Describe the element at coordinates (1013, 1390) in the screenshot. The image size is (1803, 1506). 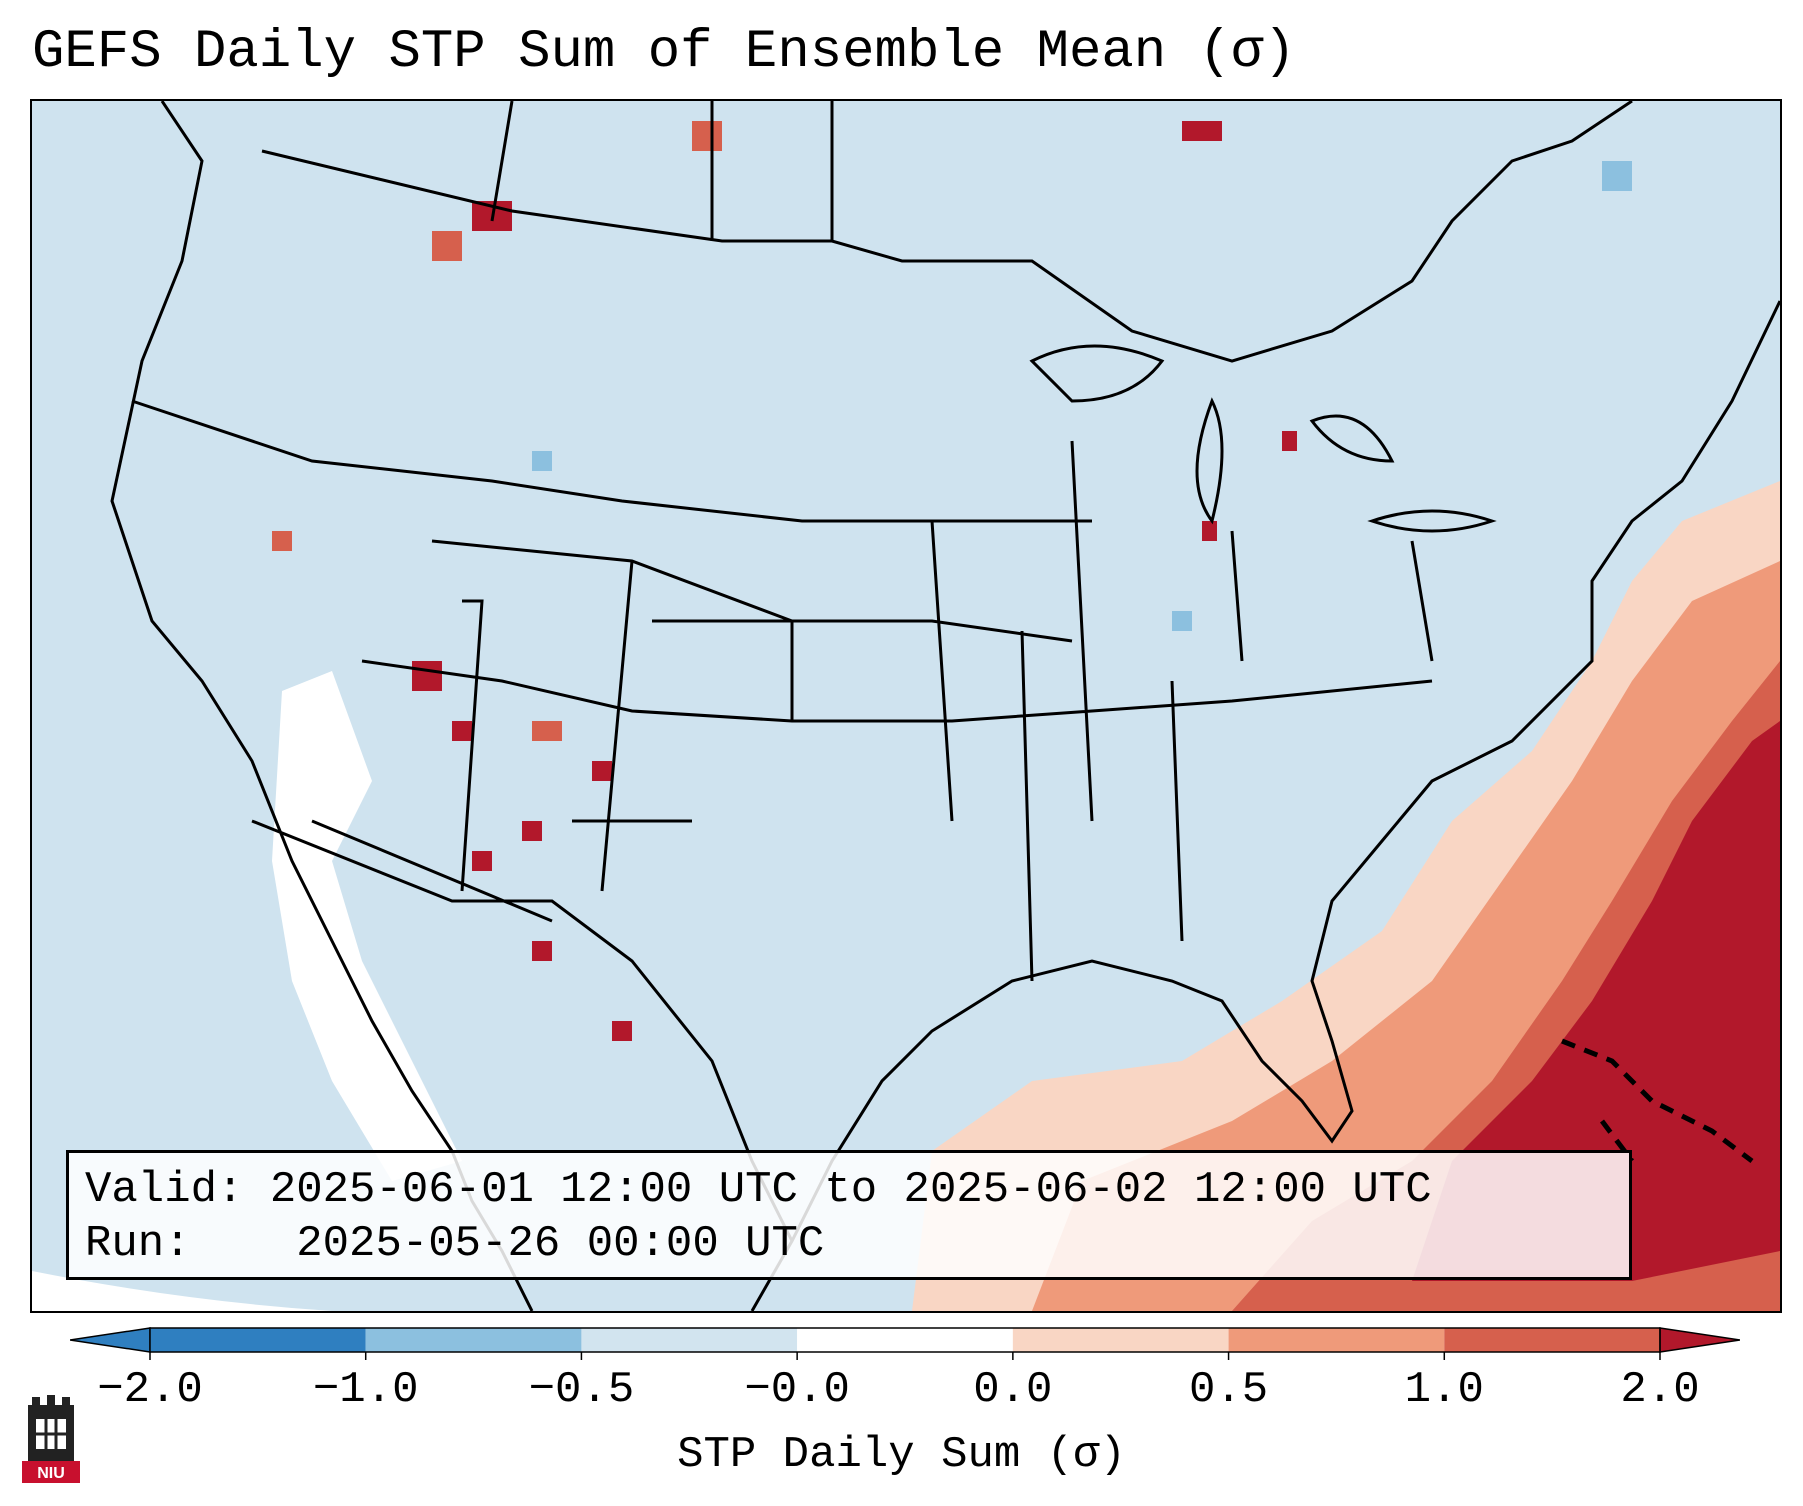
I see `colorbar-tick-label: 0.0` at that location.